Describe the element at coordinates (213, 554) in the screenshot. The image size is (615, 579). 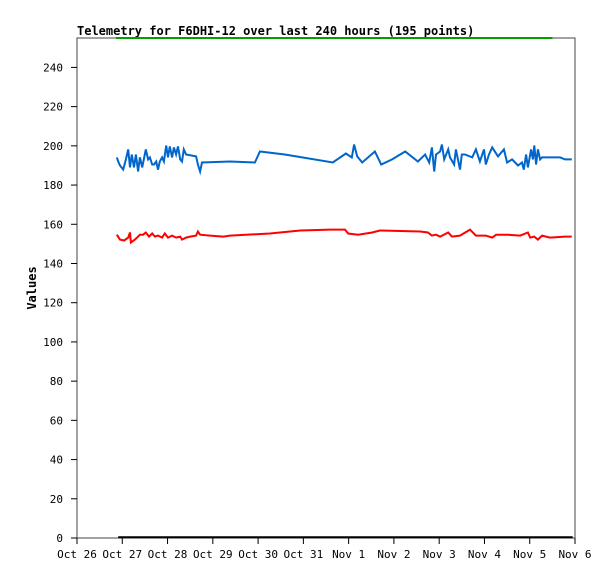
I see `x-tick-label: Oct 29` at that location.